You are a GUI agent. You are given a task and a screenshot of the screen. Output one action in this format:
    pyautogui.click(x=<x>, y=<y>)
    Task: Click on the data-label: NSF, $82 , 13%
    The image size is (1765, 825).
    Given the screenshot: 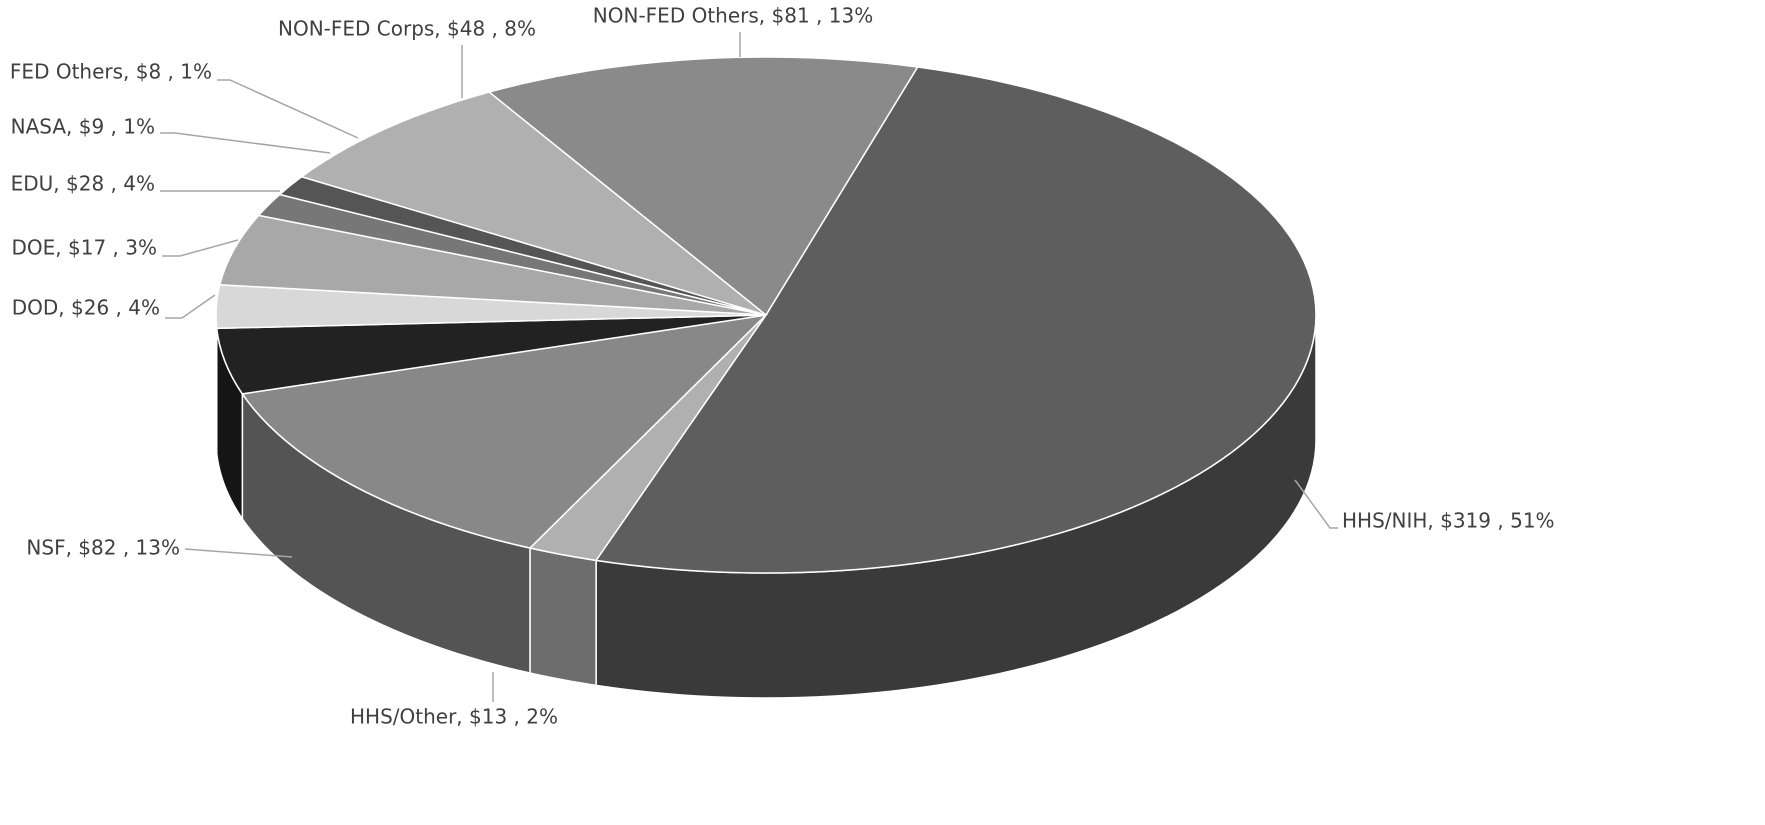 What is the action you would take?
    pyautogui.click(x=103, y=548)
    